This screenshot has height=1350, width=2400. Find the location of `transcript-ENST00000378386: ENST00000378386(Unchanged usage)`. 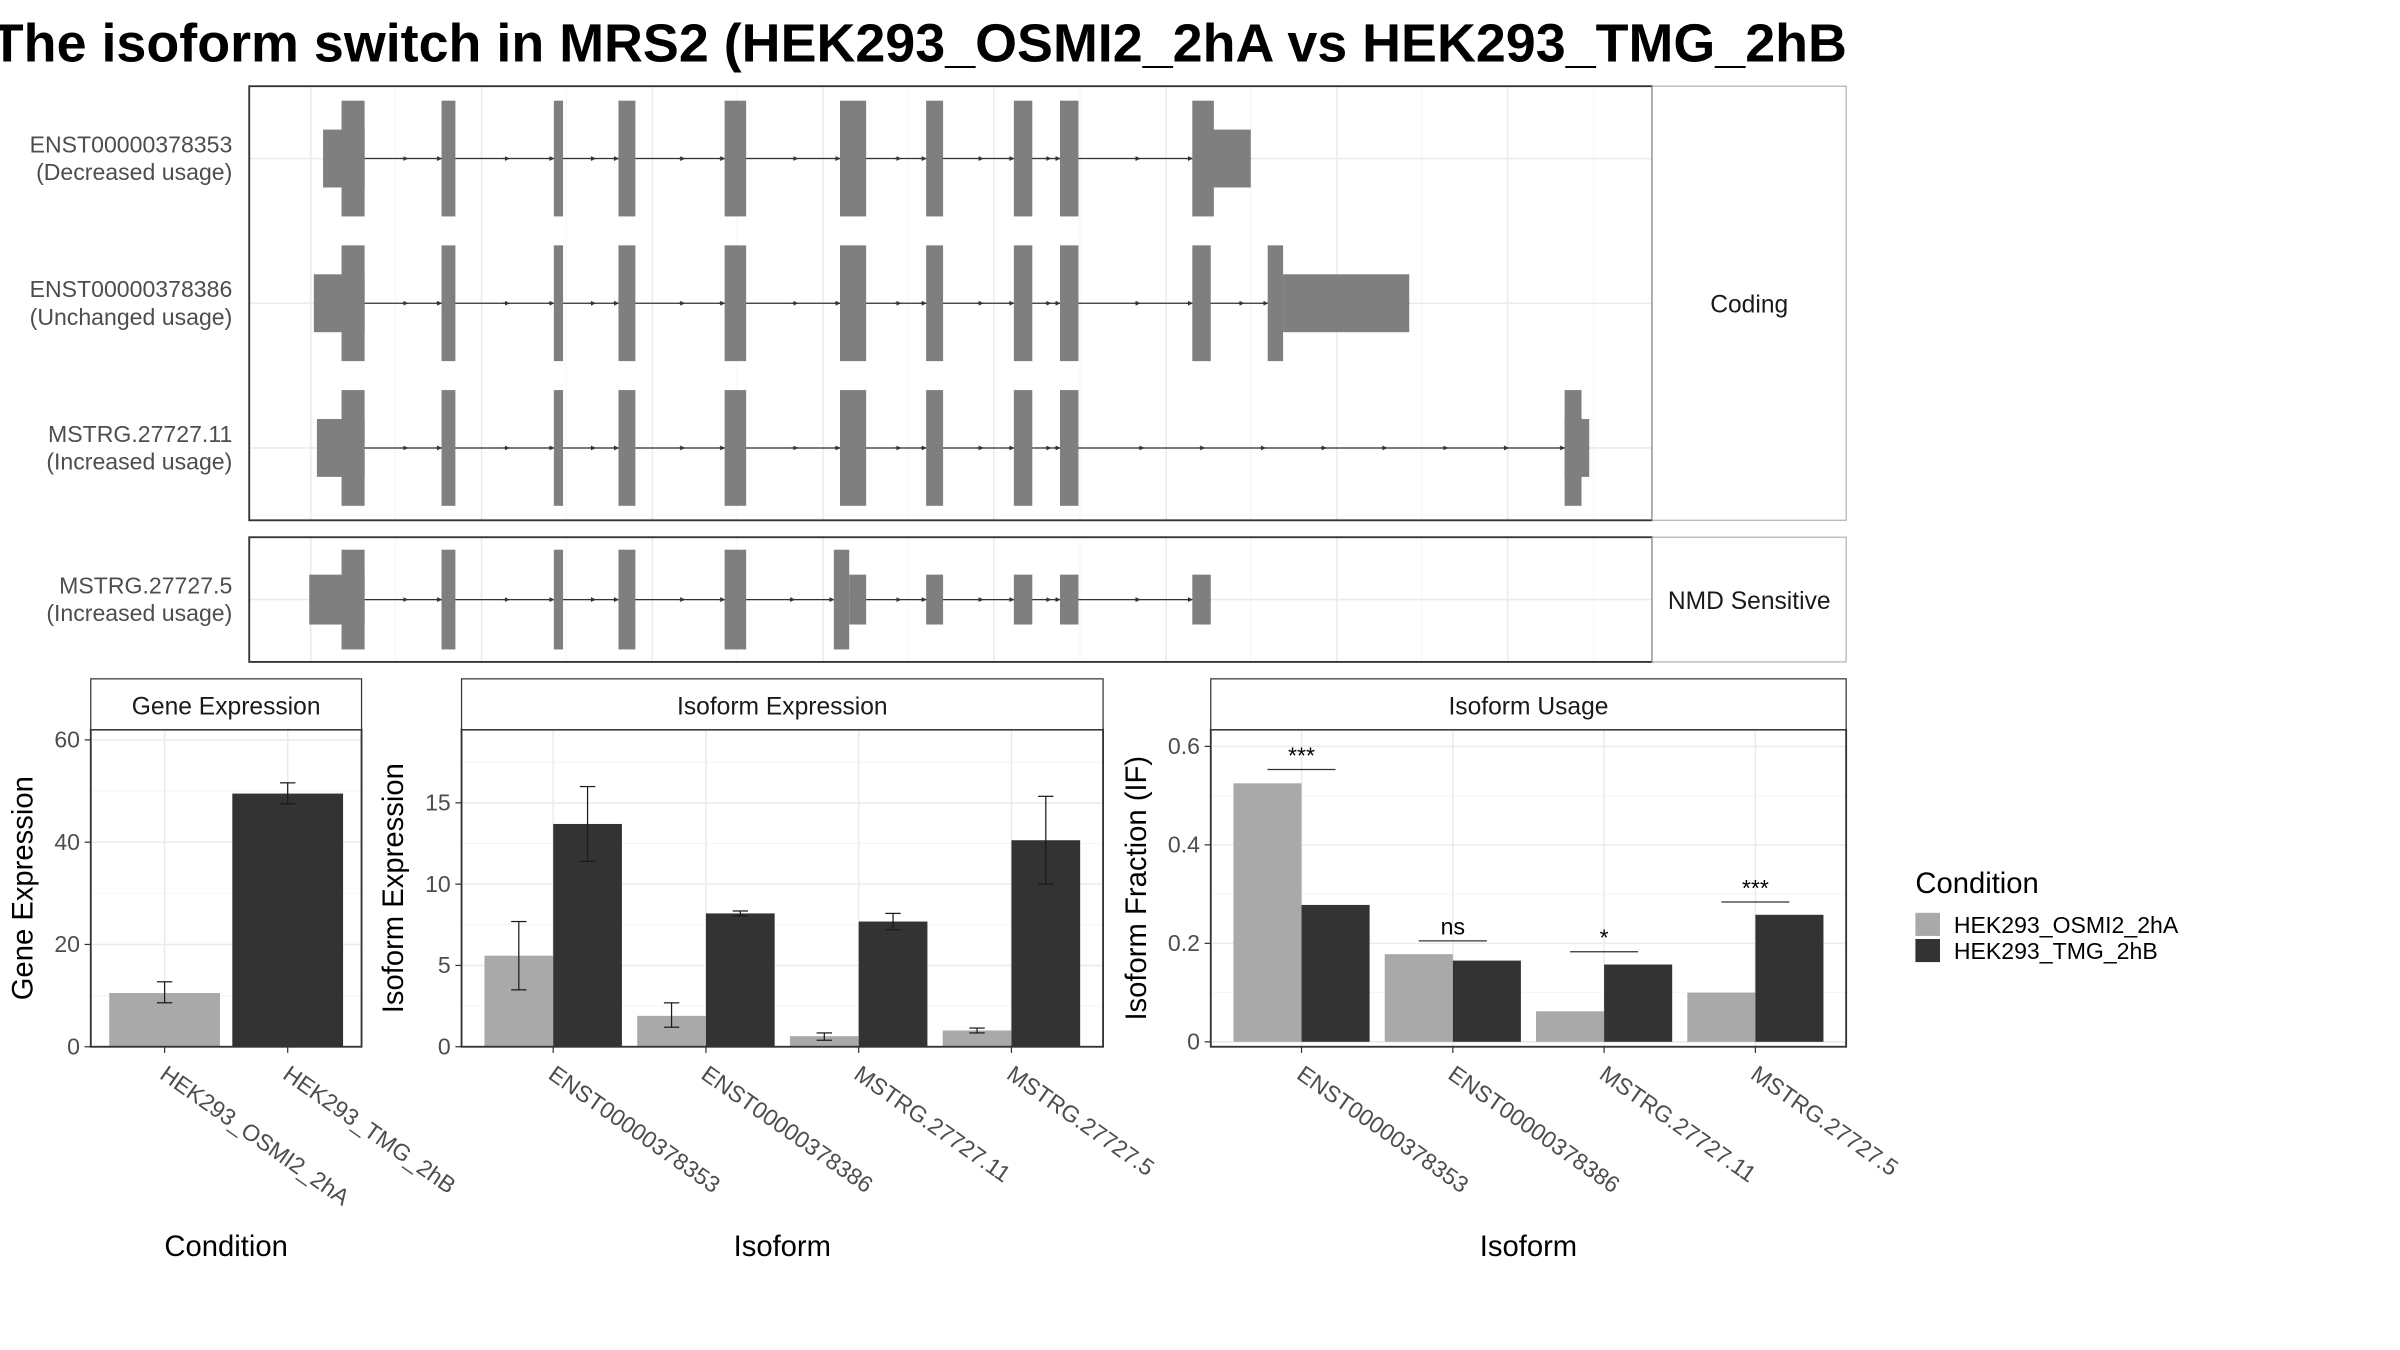

transcript-ENST00000378386: ENST00000378386(Unchanged usage) is located at coordinates (841, 303).